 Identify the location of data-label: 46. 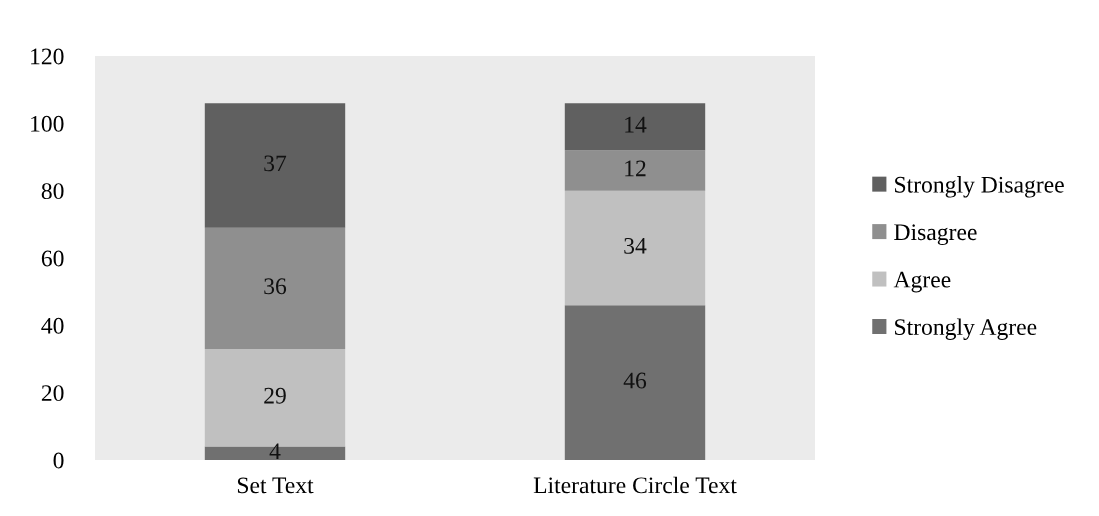
(635, 380).